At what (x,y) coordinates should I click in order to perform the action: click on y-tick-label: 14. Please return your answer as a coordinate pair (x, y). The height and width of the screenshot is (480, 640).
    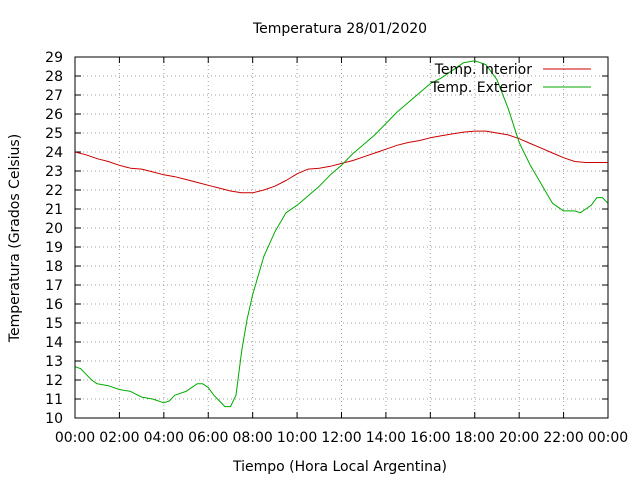
    Looking at the image, I should click on (54, 343).